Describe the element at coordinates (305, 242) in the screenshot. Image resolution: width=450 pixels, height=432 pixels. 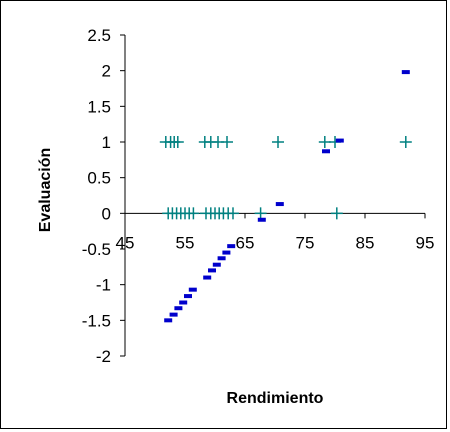
I see `x-tick-label: 75` at that location.